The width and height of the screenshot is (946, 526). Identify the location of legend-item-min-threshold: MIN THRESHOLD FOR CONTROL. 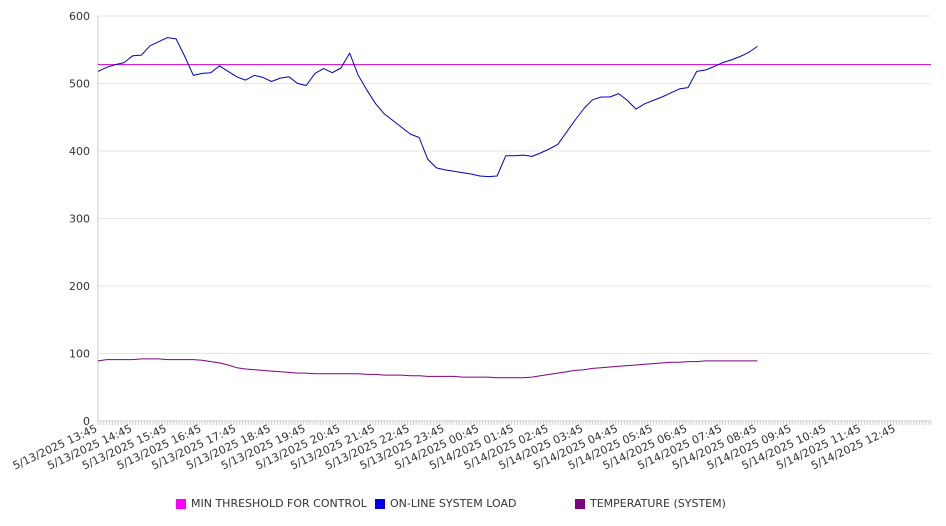
(271, 503).